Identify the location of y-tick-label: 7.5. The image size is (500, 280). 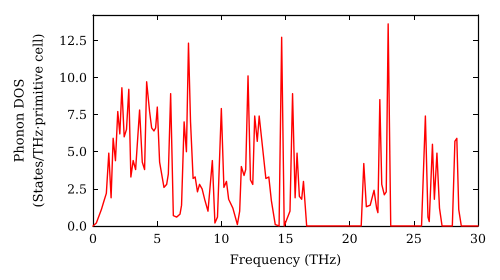
(77, 114).